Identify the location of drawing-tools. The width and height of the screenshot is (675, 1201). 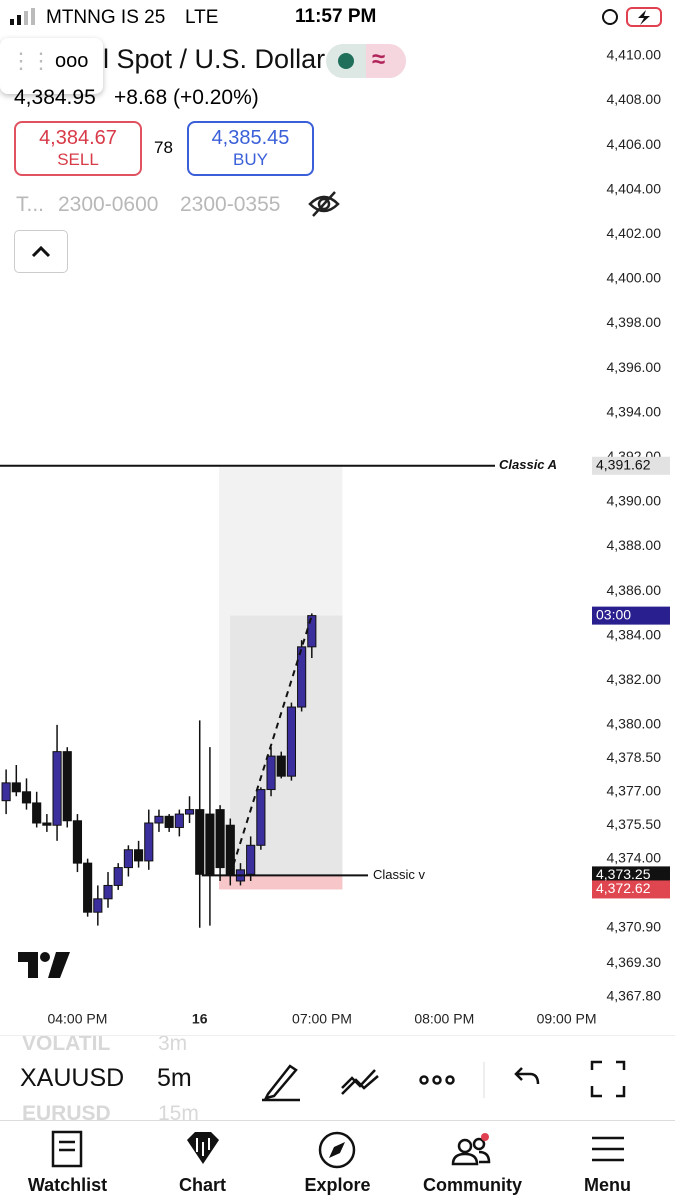
(450, 1080).